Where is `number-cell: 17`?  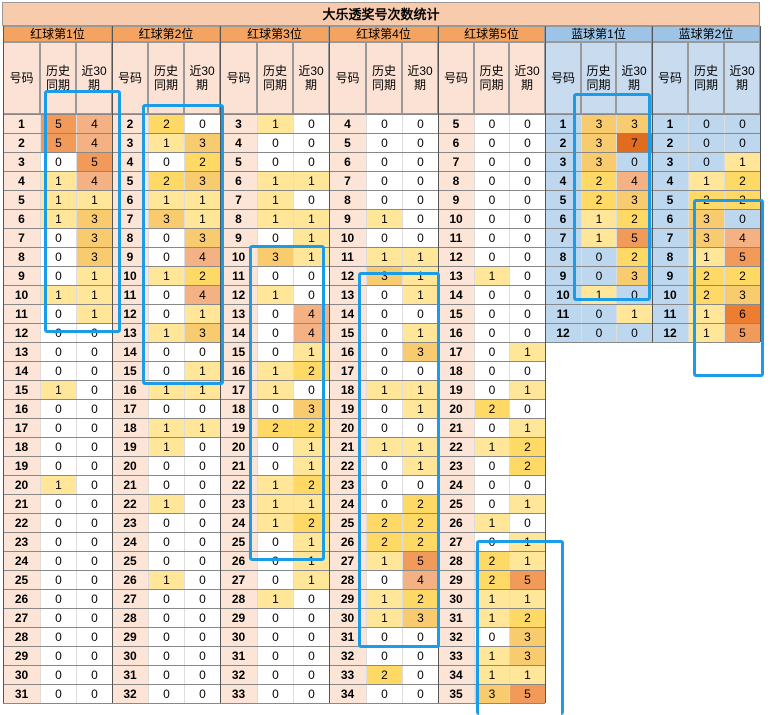 number-cell: 17 is located at coordinates (347, 370).